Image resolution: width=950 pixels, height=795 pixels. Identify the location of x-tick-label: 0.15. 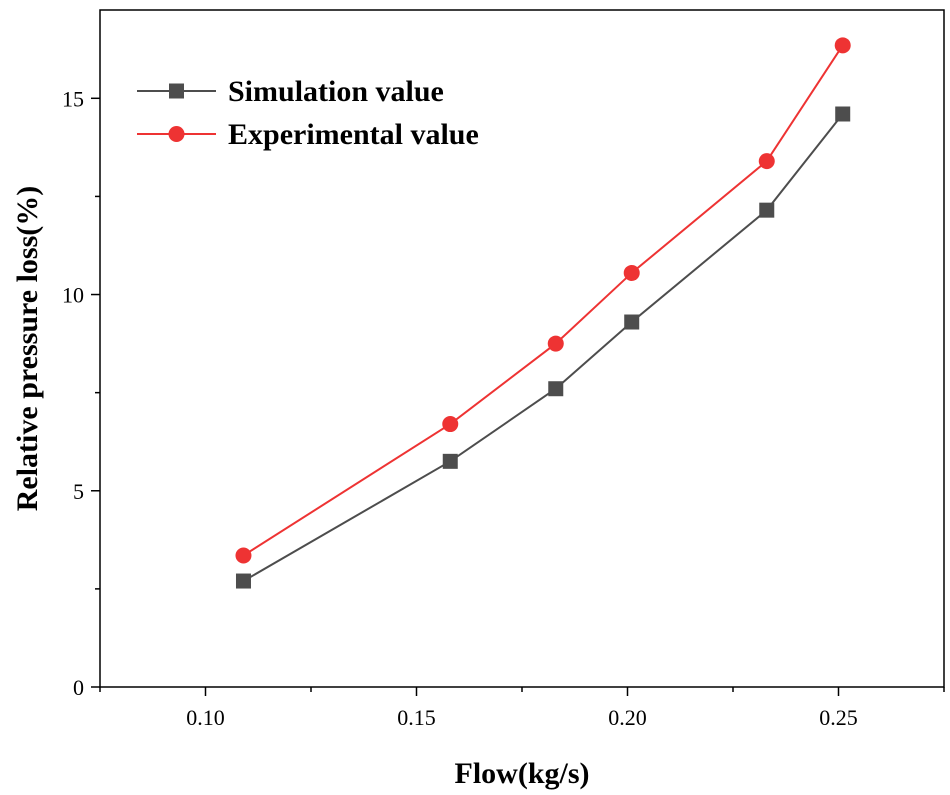
(416, 717).